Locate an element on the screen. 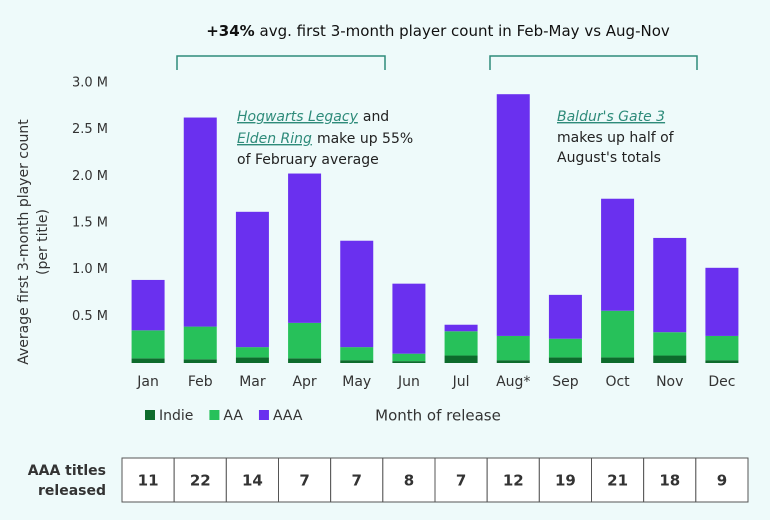 The width and height of the screenshot is (770, 520). y-tick-label: 1.5 M is located at coordinates (90, 223).